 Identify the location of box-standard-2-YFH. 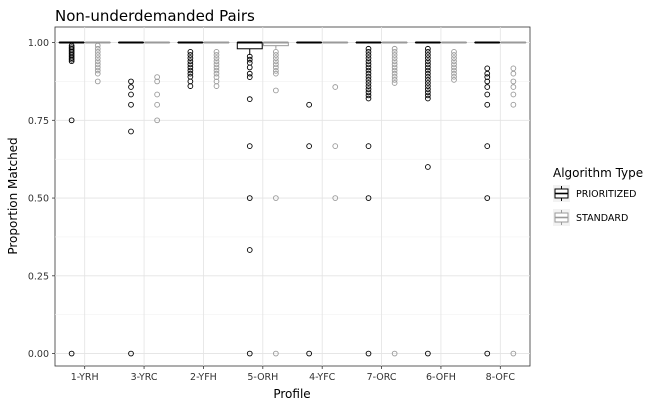
(216, 65).